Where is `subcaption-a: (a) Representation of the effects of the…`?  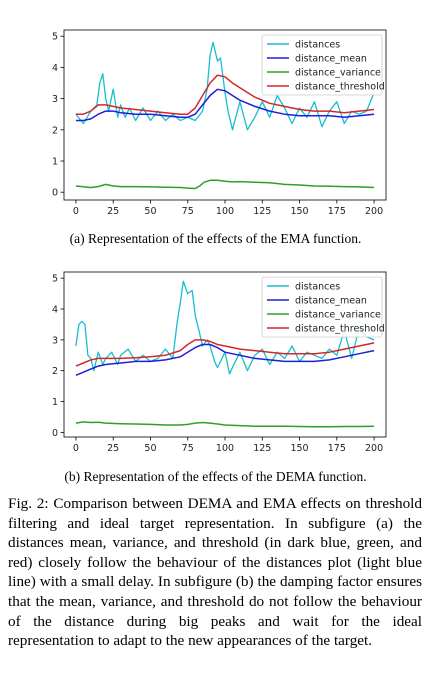
subcaption-a: (a) Representation of the effects of the… is located at coordinates (215, 238).